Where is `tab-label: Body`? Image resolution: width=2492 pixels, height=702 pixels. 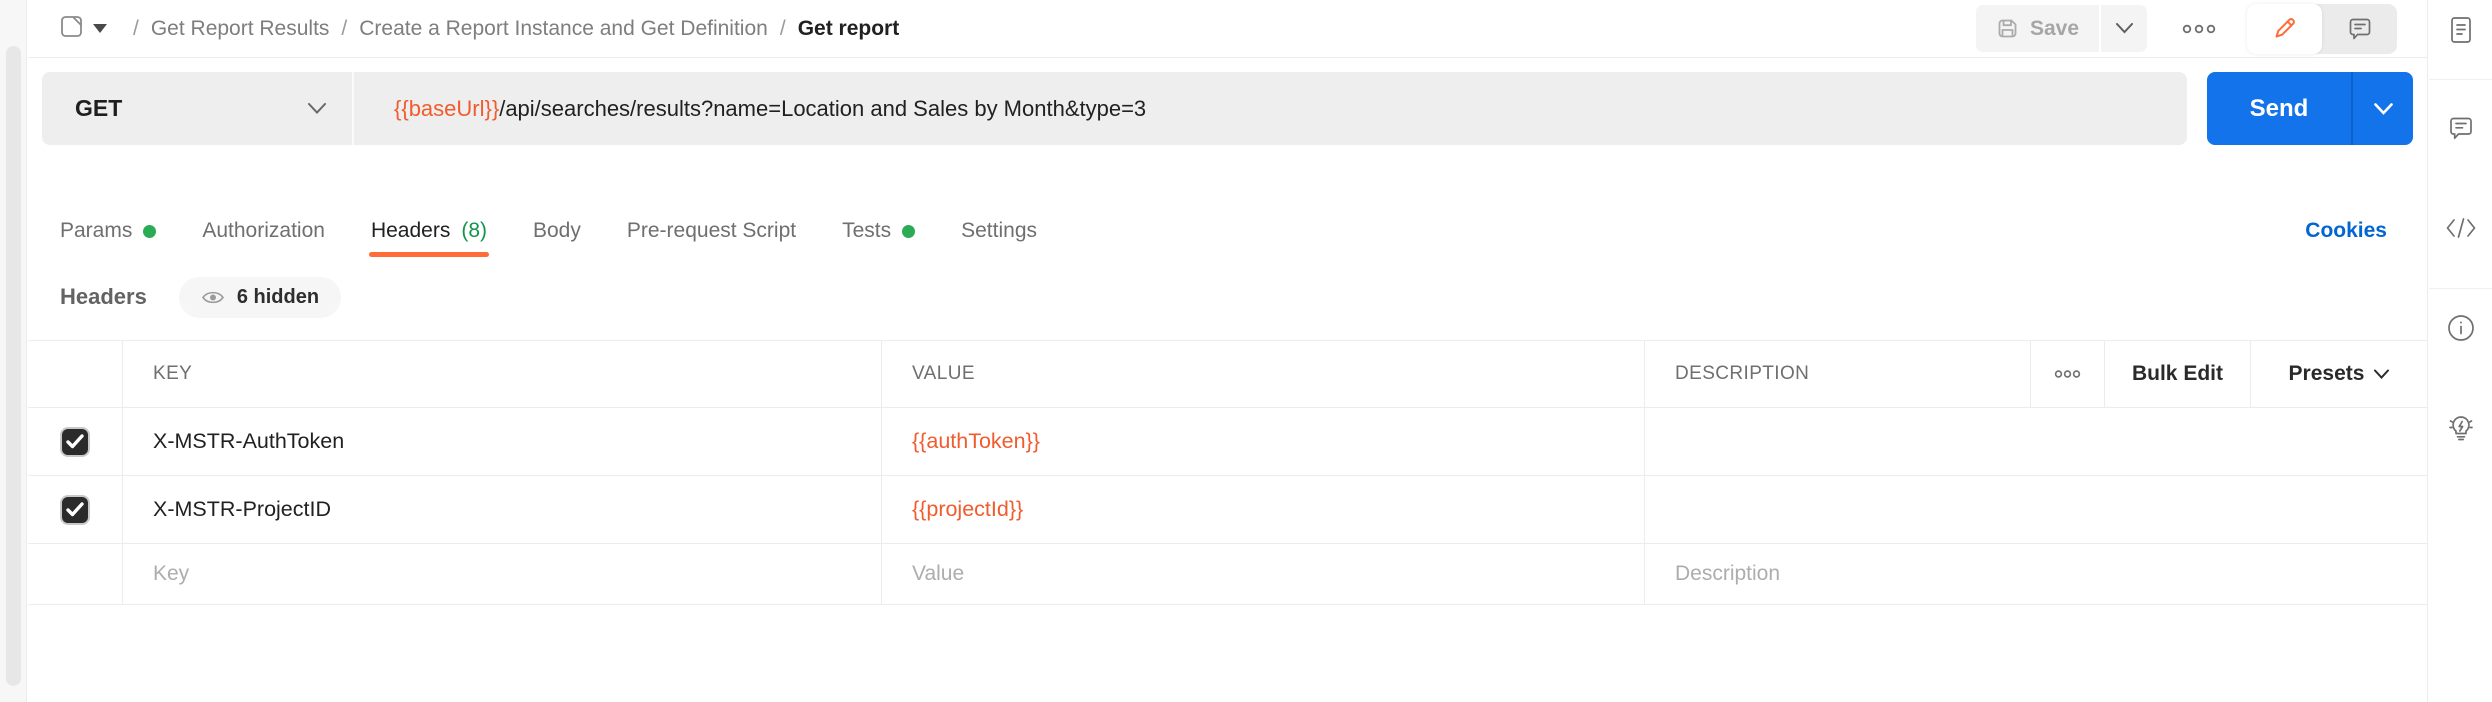 tab-label: Body is located at coordinates (557, 230).